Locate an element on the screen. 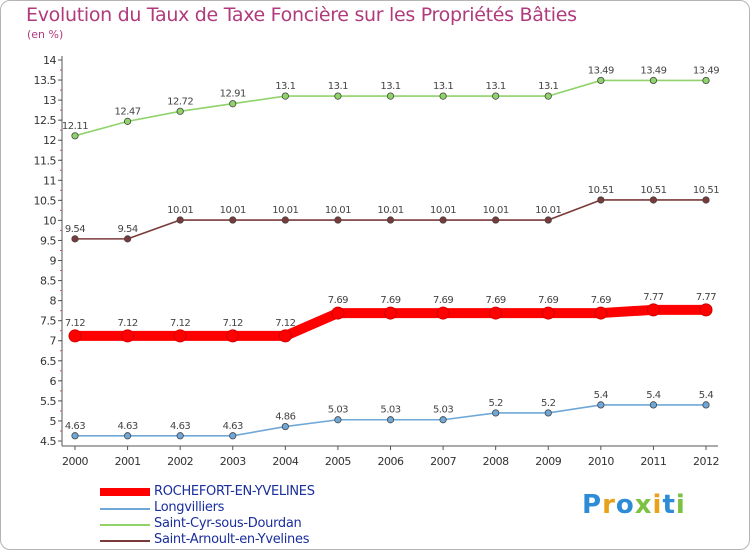 The image size is (750, 550). y-tick-label: 7.5 is located at coordinates (48, 321).